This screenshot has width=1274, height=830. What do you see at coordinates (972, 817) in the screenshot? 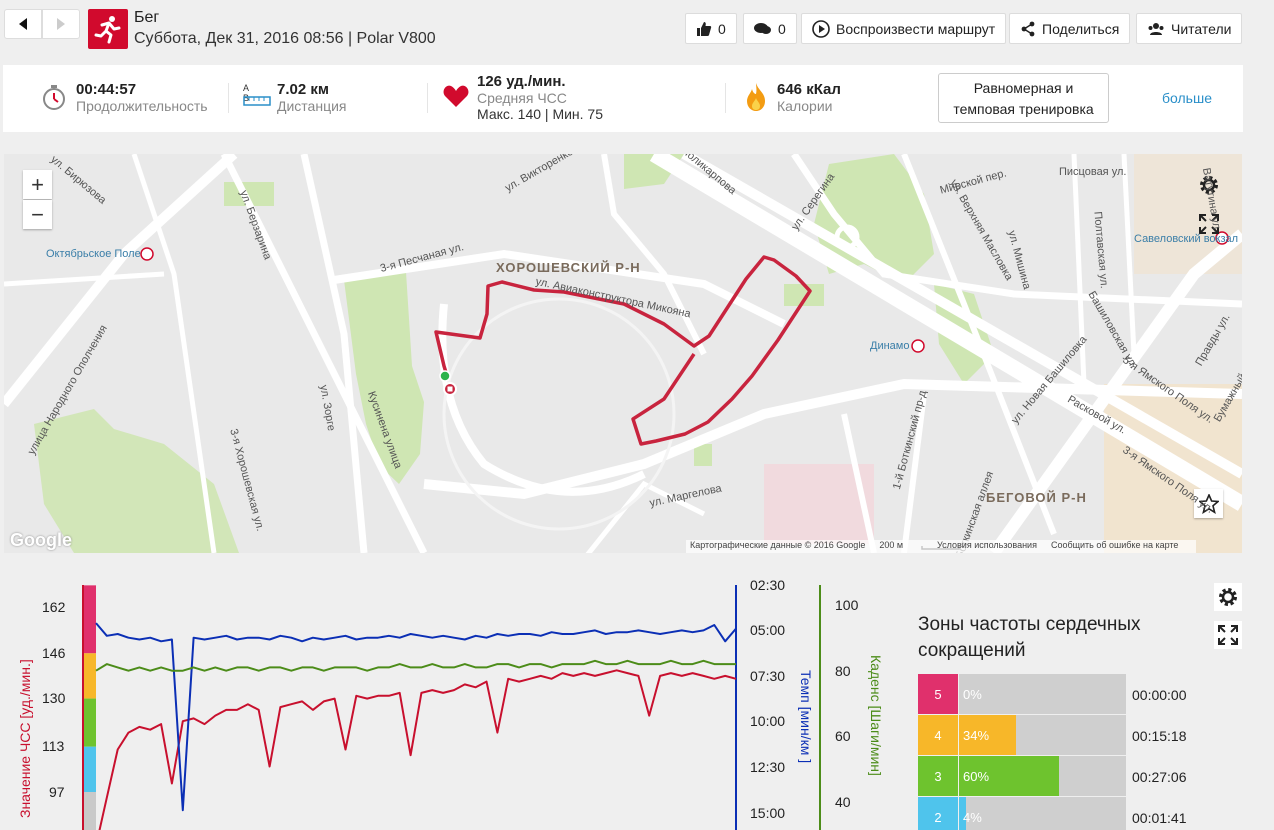
I see `zone-percent: 4%` at bounding box center [972, 817].